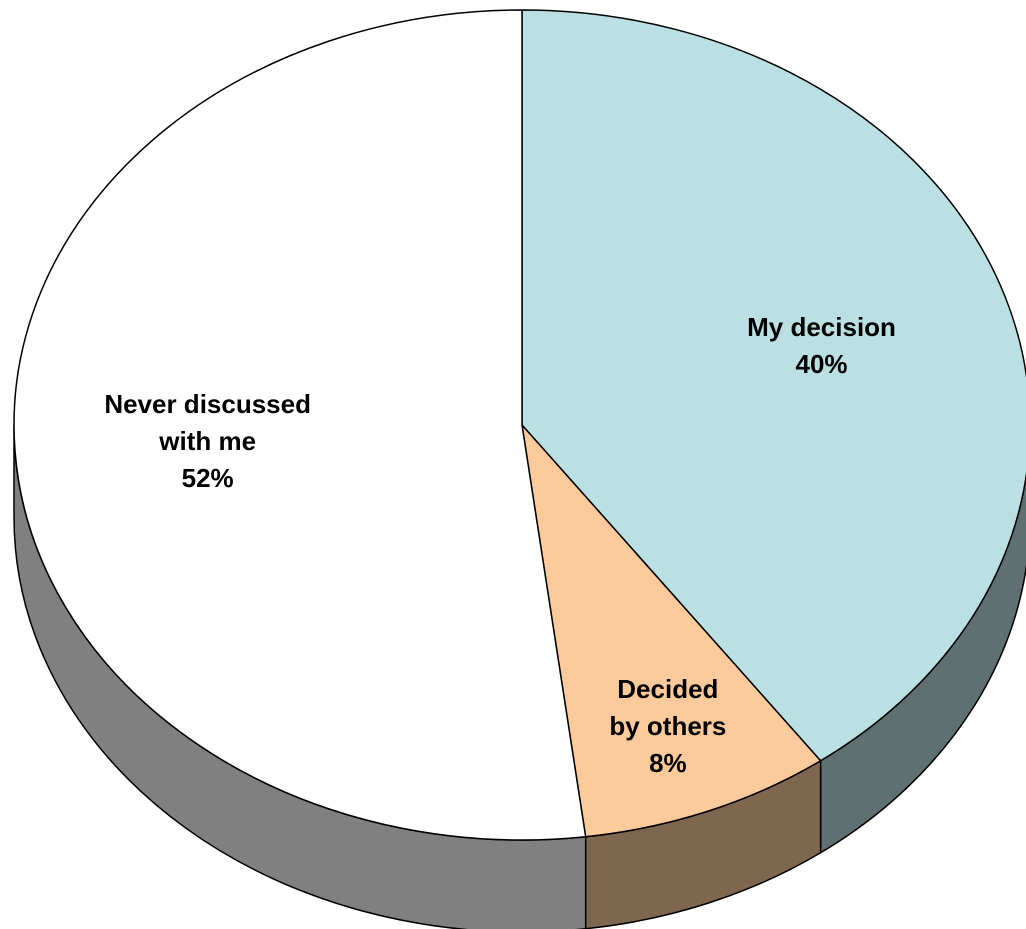 The image size is (1026, 929). I want to click on slice-label-line: with me, so click(207, 441).